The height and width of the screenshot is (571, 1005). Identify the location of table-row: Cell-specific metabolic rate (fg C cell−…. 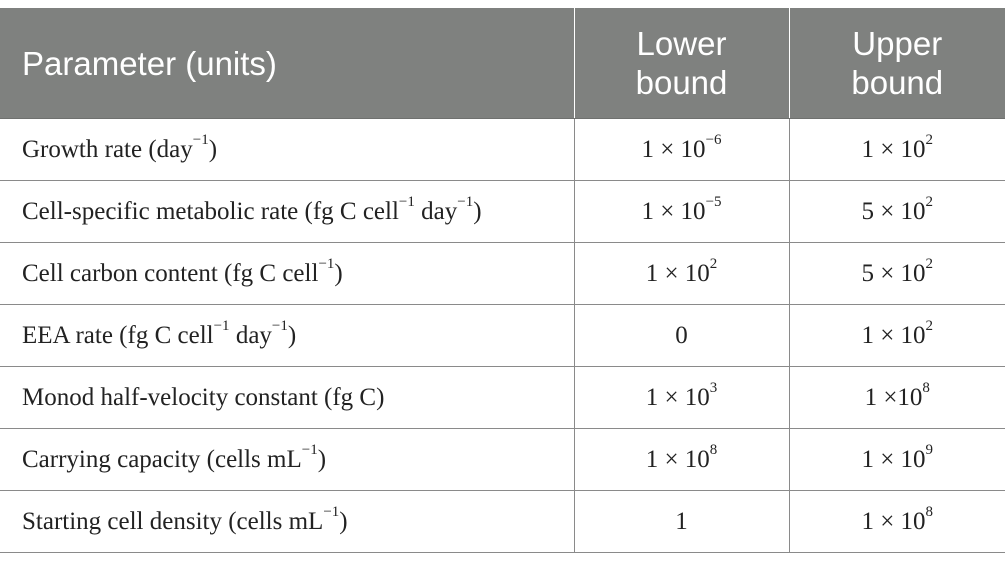
(502, 211).